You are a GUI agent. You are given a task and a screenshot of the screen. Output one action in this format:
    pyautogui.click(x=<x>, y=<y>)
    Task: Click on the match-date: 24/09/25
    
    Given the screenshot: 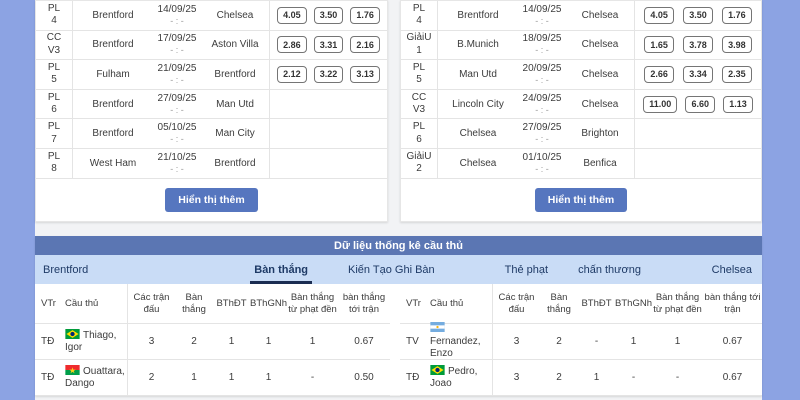 What is the action you would take?
    pyautogui.click(x=542, y=98)
    